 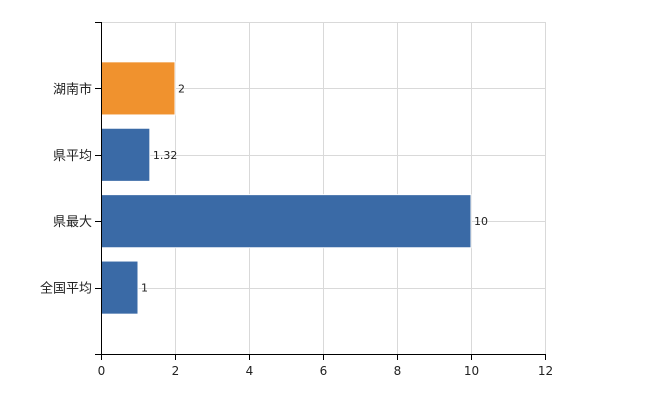 I want to click on bar-value-label: 1.32, so click(x=165, y=155).